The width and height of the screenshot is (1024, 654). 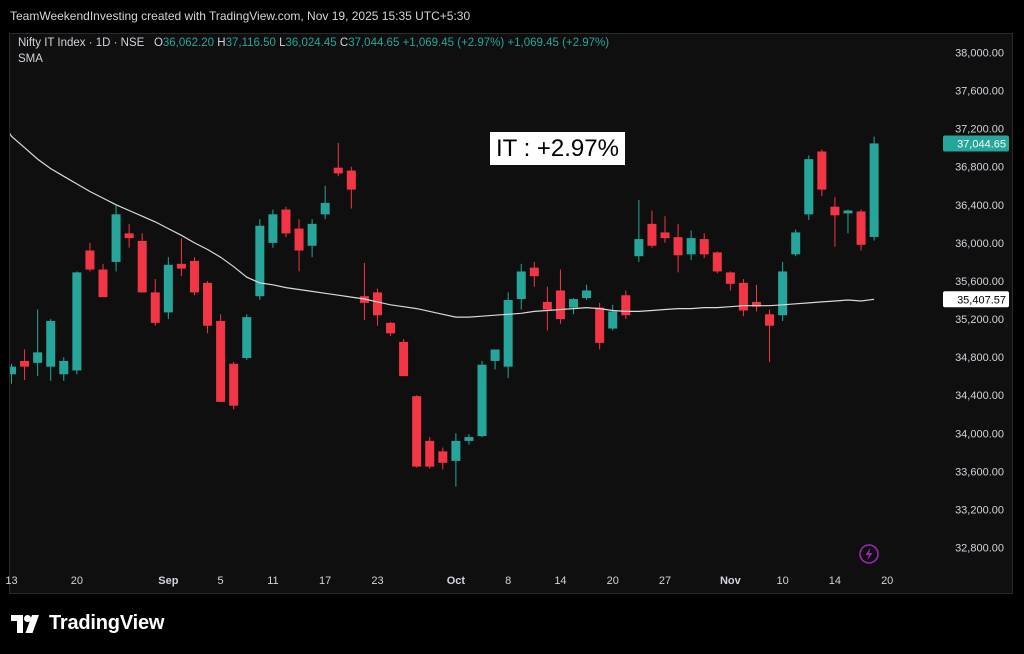 I want to click on tradingview-brand: TradingView, so click(x=107, y=623).